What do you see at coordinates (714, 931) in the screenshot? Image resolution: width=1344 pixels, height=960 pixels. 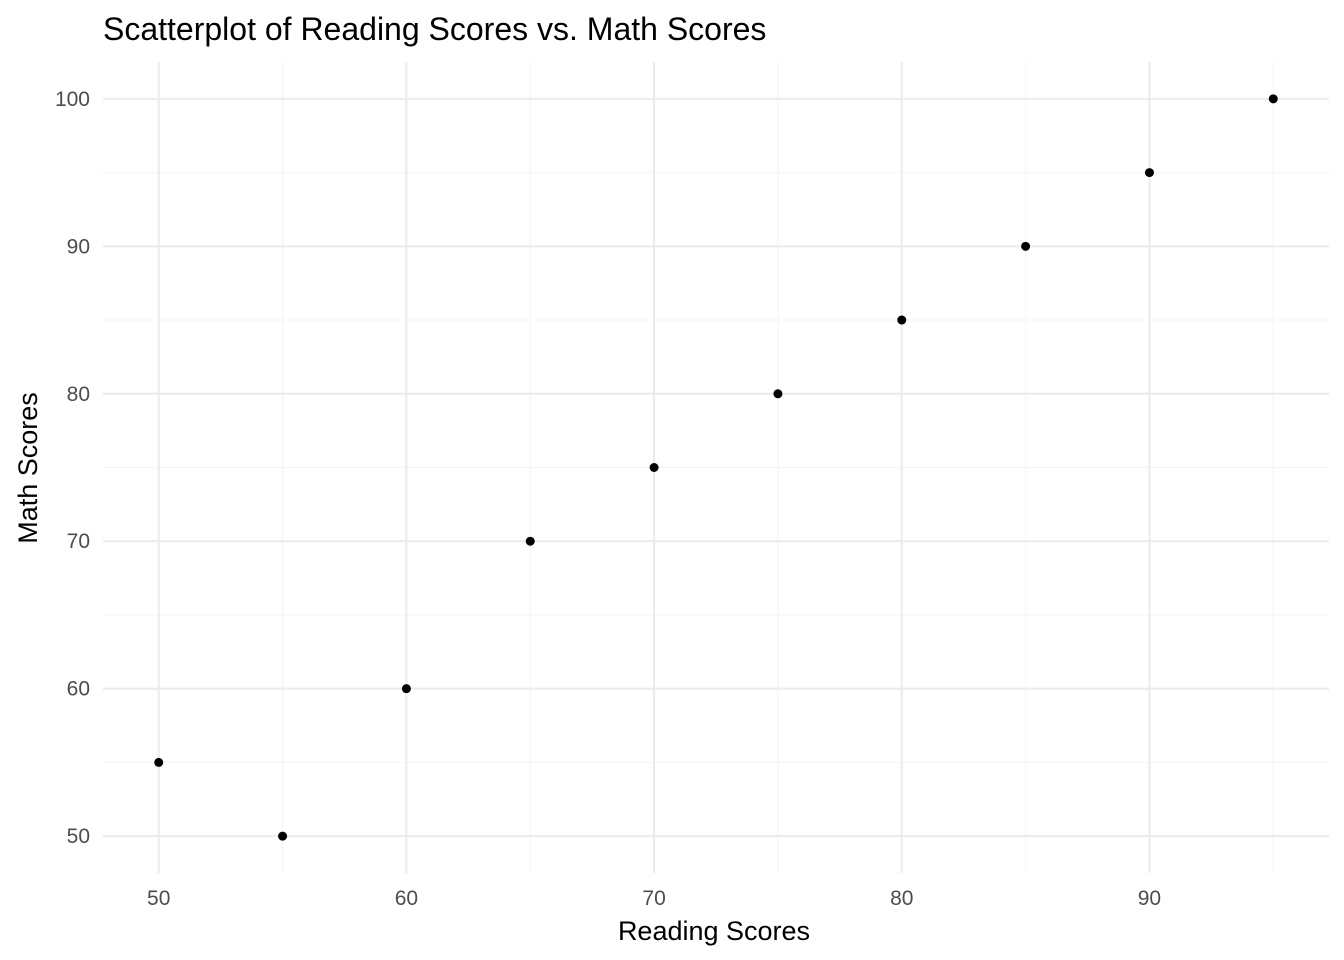 I see `x-axis-title: Reading Scores` at bounding box center [714, 931].